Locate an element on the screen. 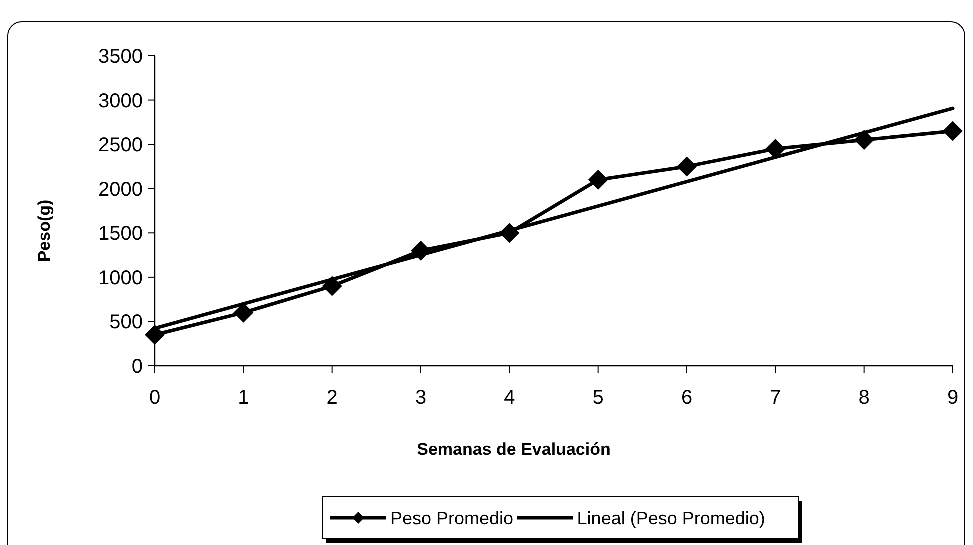  x-axis-title: Semanas de Evaluación is located at coordinates (514, 449).